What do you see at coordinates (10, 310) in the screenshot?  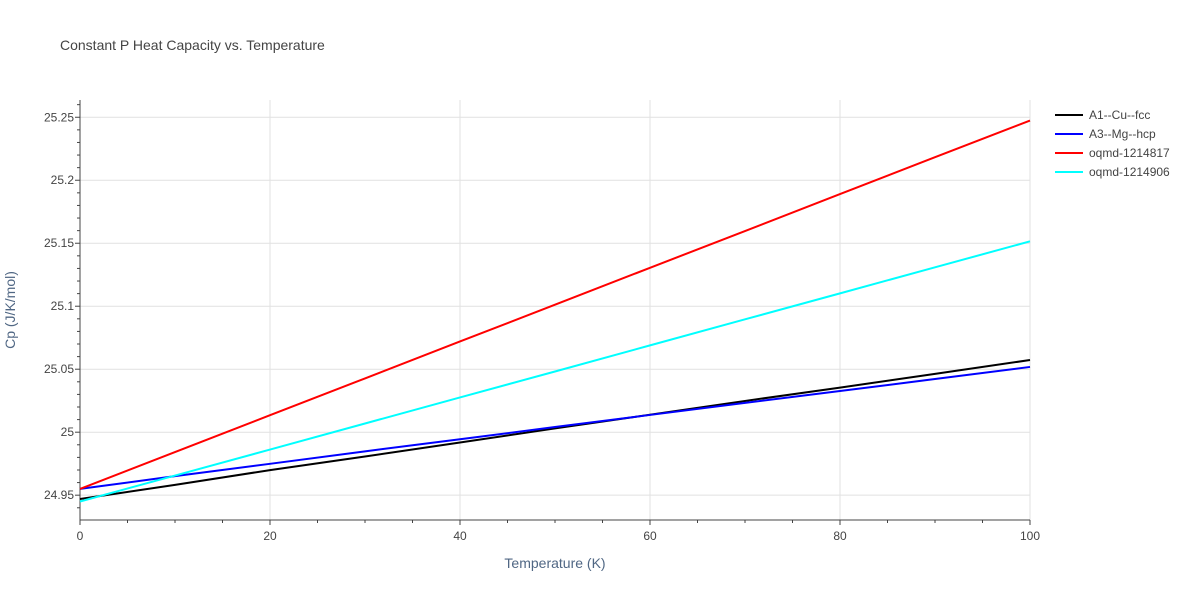 I see `y-axis-label: Cp (J/K/mol)` at bounding box center [10, 310].